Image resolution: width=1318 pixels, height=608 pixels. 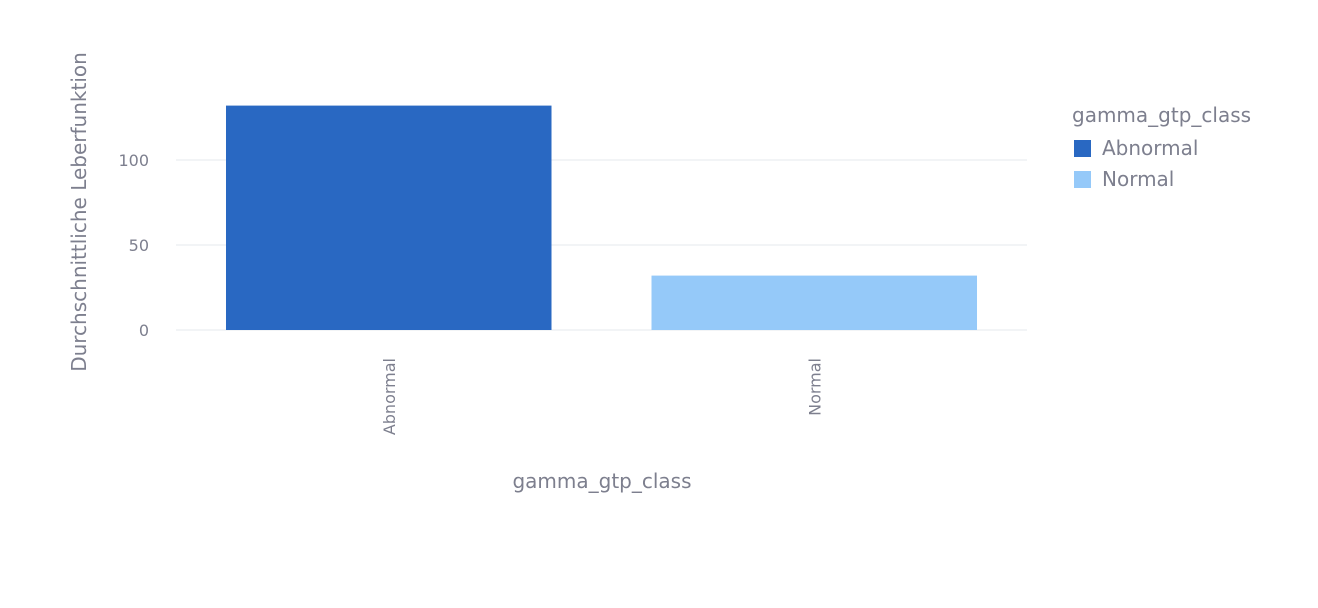 I want to click on y-tick-label: 50, so click(x=139, y=245).